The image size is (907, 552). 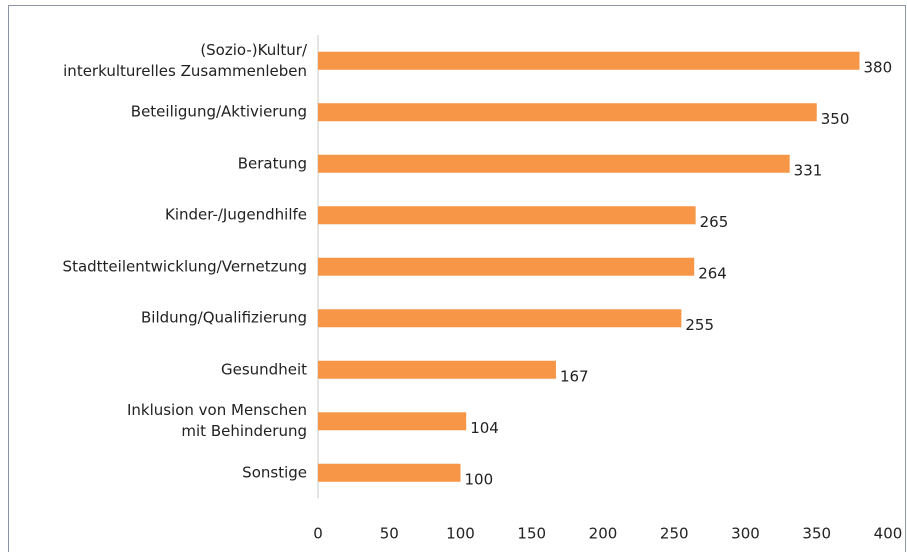 I want to click on data-label: 350, so click(x=835, y=119).